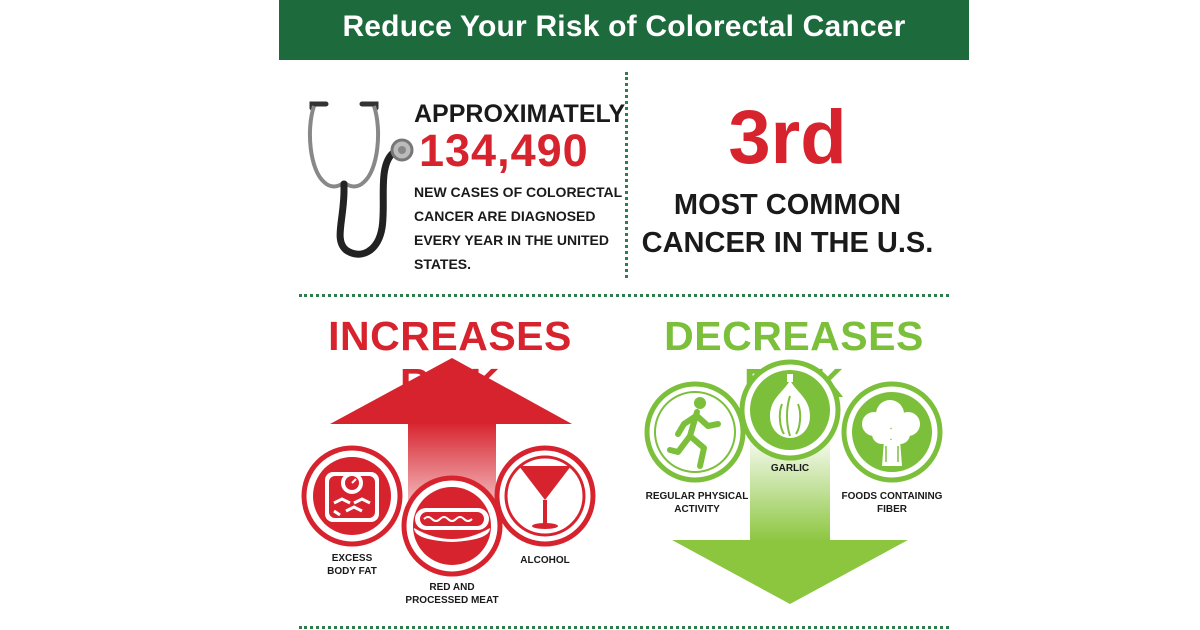 Image resolution: width=1200 pixels, height=630 pixels. What do you see at coordinates (452, 594) in the screenshot?
I see `label-red-processed-meat: RED AND PROCESSED MEAT` at bounding box center [452, 594].